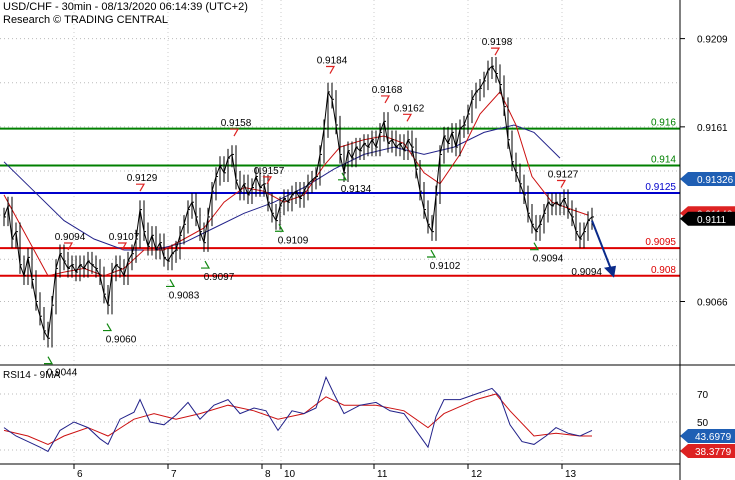 The image size is (735, 480). What do you see at coordinates (62, 373) in the screenshot?
I see `pivot-low-label: 0.9044` at bounding box center [62, 373].